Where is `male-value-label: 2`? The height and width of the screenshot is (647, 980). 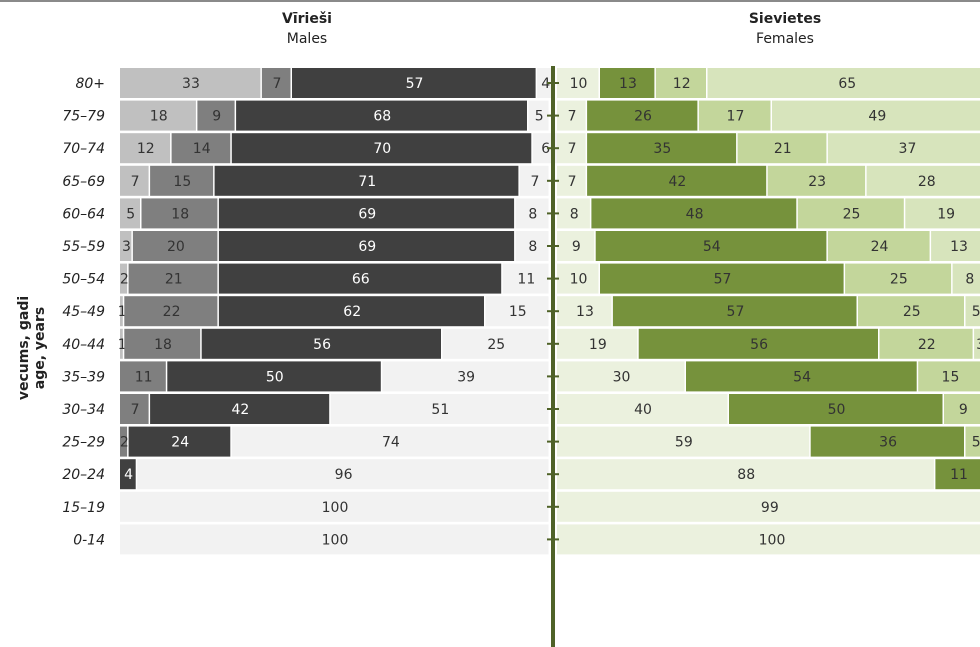
male-value-label: 2 is located at coordinates (124, 280).